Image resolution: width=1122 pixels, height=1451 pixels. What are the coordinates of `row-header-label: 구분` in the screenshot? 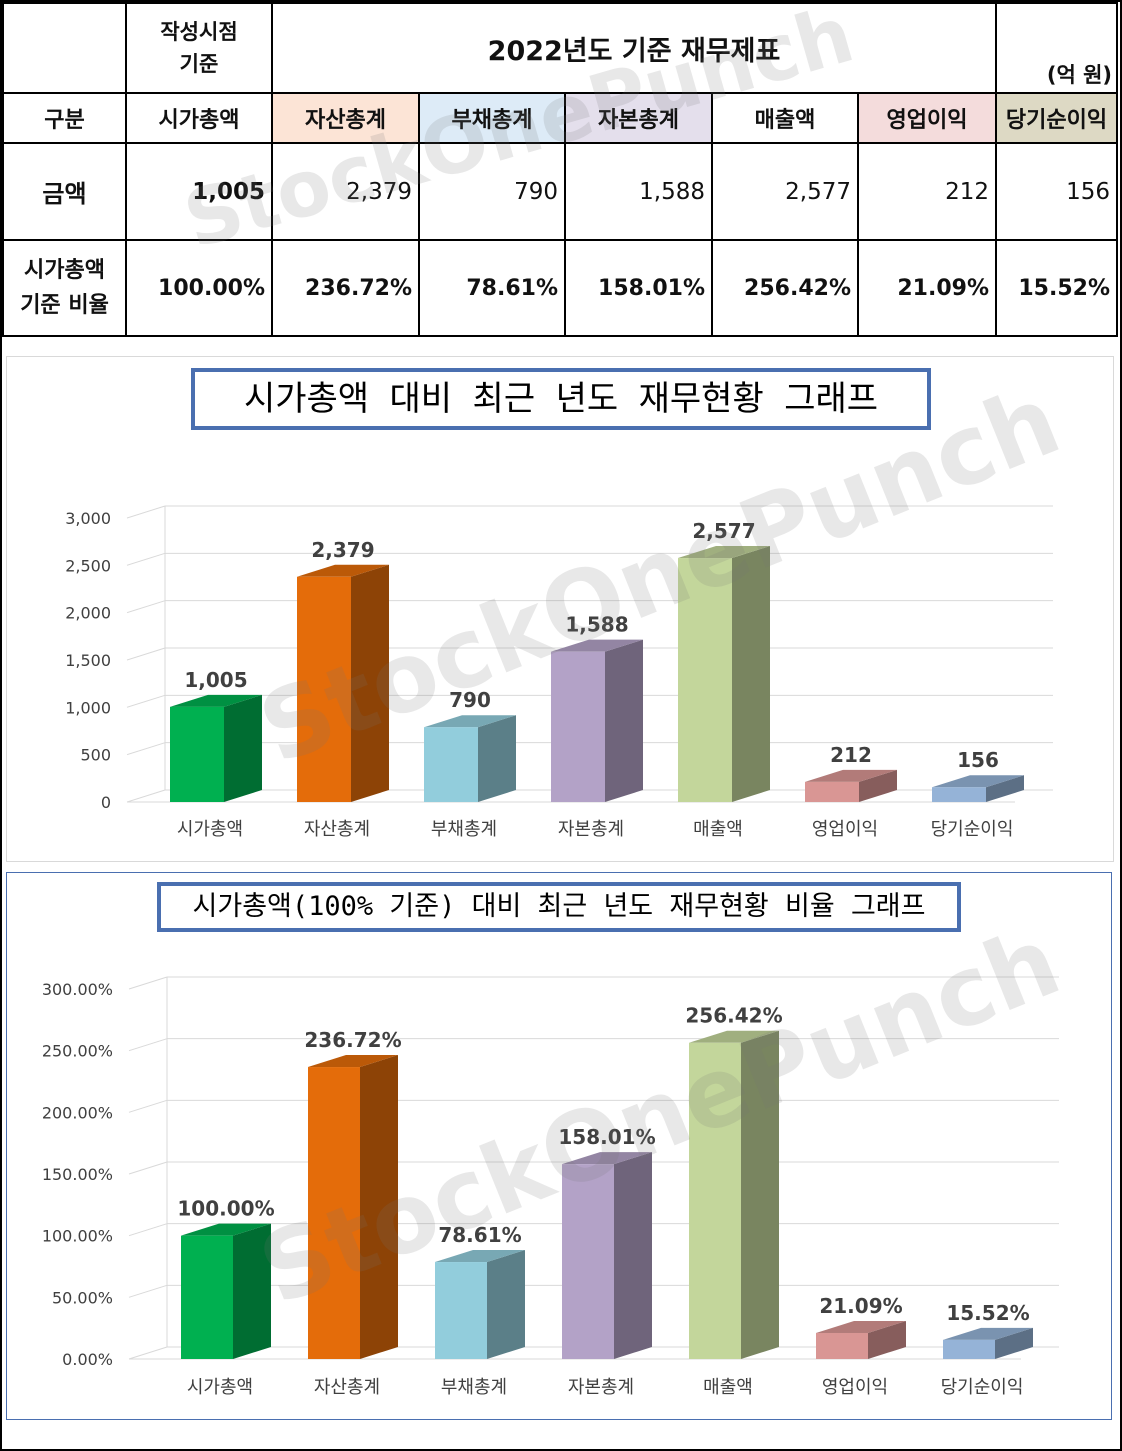 It's located at (64, 118).